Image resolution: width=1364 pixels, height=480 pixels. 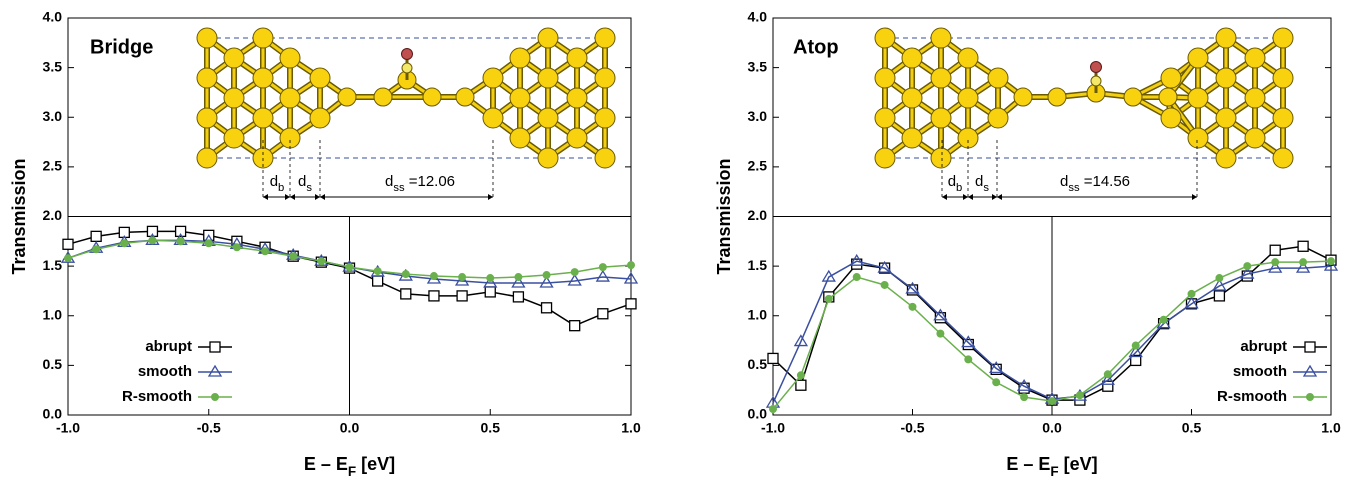 What do you see at coordinates (1052, 428) in the screenshot?
I see `x-tick-label: 0.0` at bounding box center [1052, 428].